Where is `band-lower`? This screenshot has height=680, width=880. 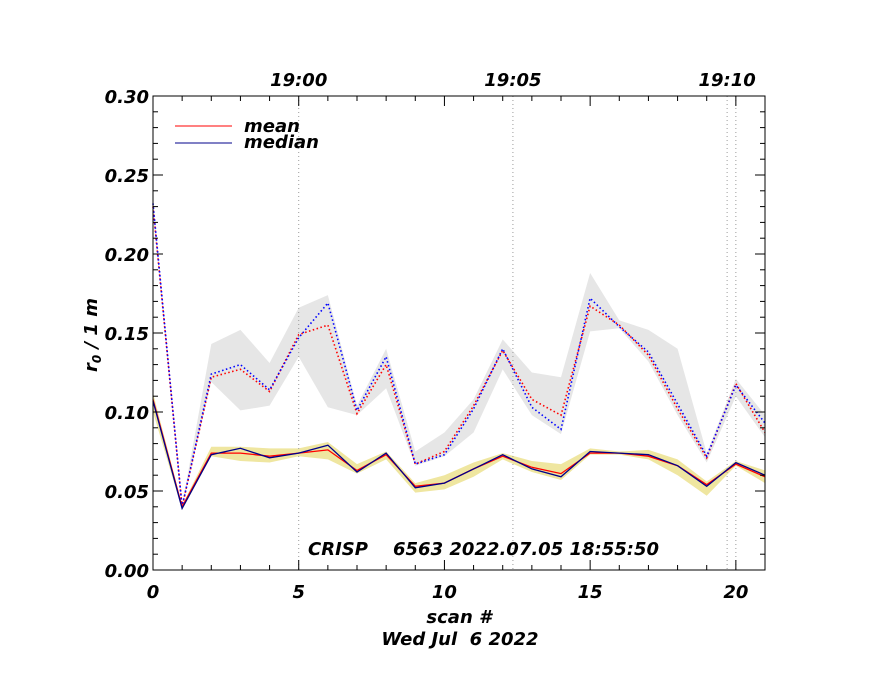 band-lower is located at coordinates (459, 451).